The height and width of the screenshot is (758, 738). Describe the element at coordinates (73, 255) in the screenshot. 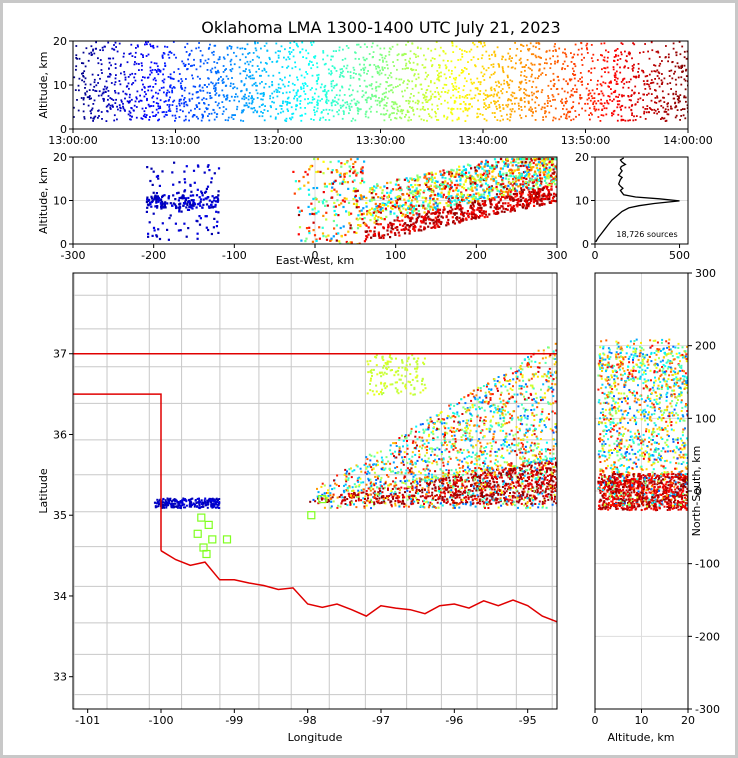

I see `ew-axis-tick-label: -300` at that location.